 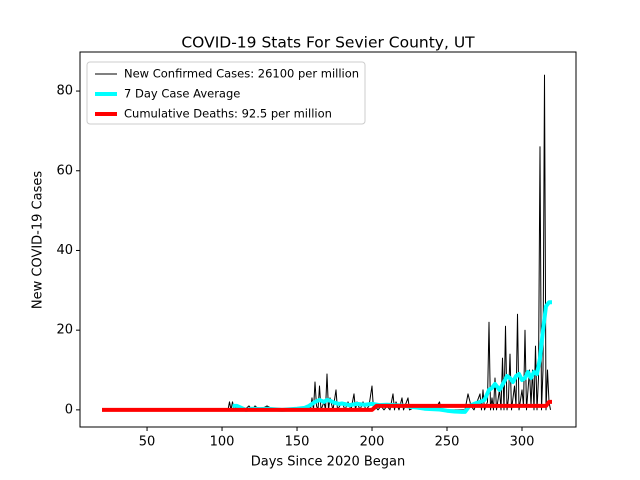 I want to click on x-tick-label: 200, so click(x=372, y=442).